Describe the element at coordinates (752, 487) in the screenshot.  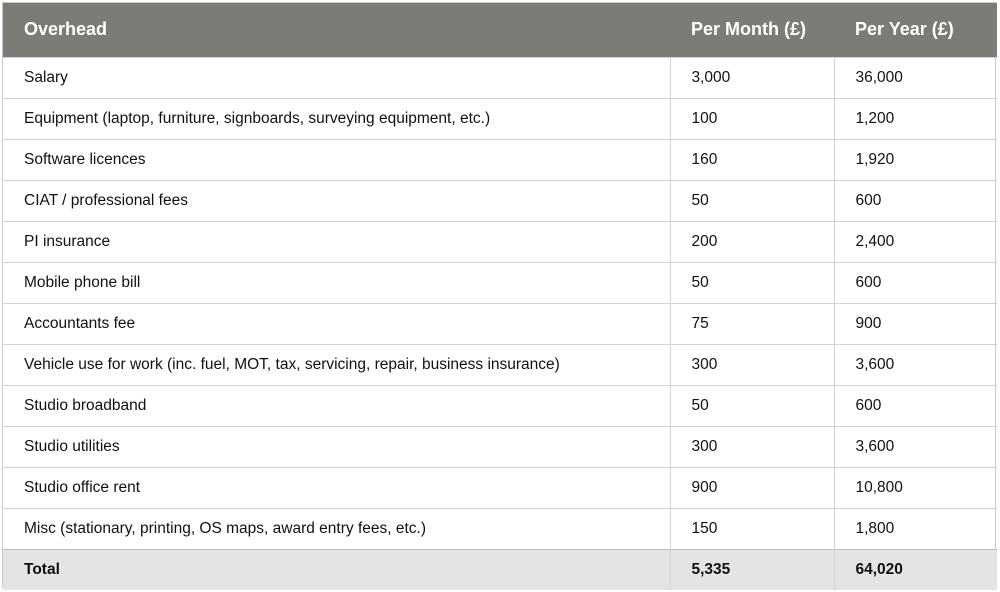
I see `per-month-cell: 900` at that location.